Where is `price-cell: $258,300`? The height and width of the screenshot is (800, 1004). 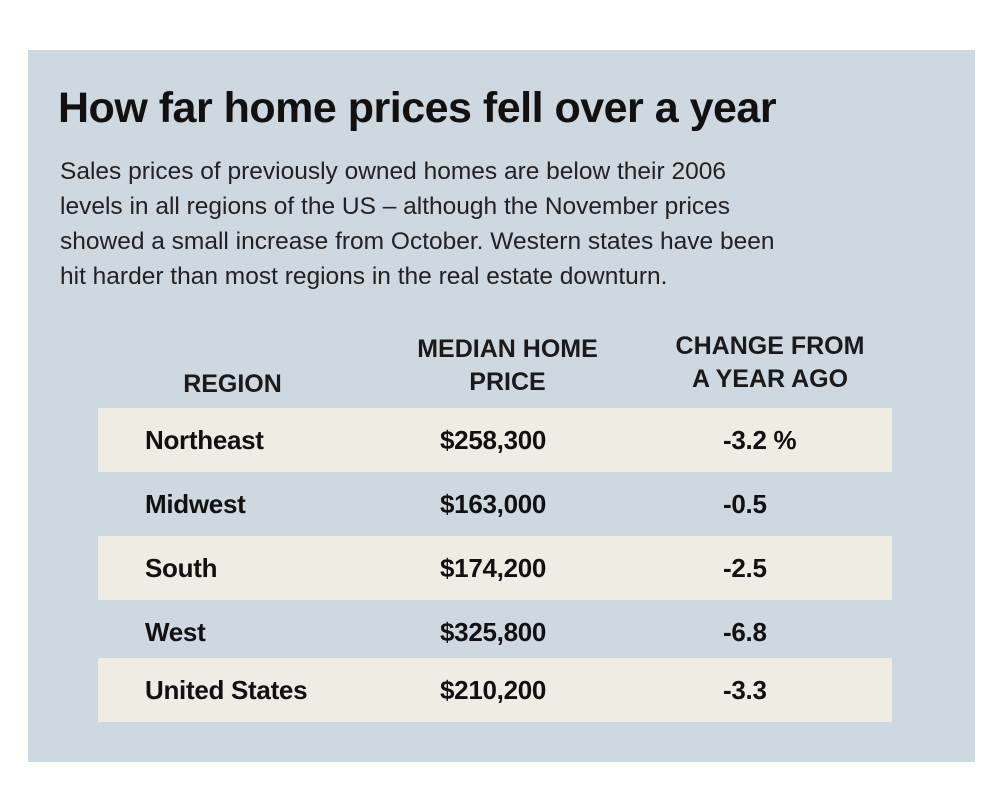
price-cell: $258,300 is located at coordinates (493, 440).